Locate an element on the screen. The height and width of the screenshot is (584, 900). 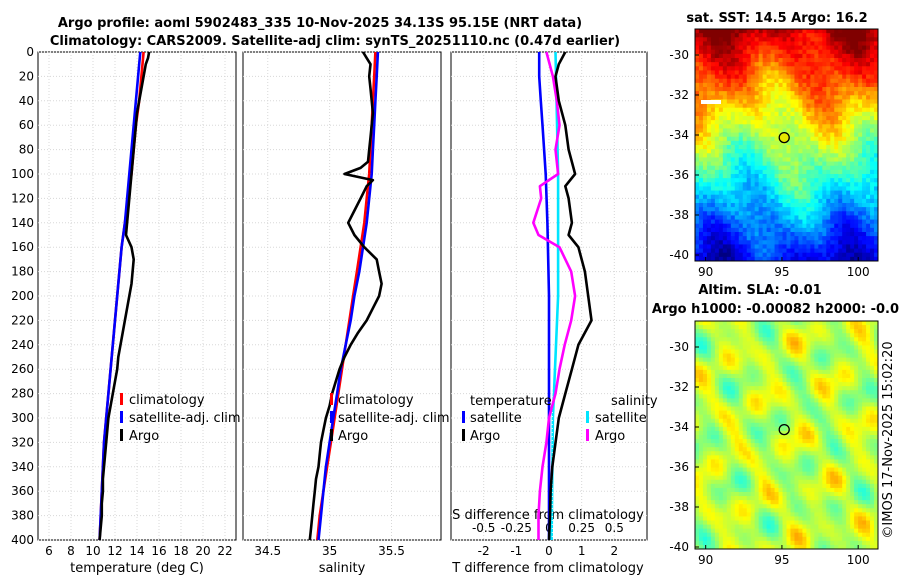
y-tick-label: 100 is located at coordinates (22, 174).